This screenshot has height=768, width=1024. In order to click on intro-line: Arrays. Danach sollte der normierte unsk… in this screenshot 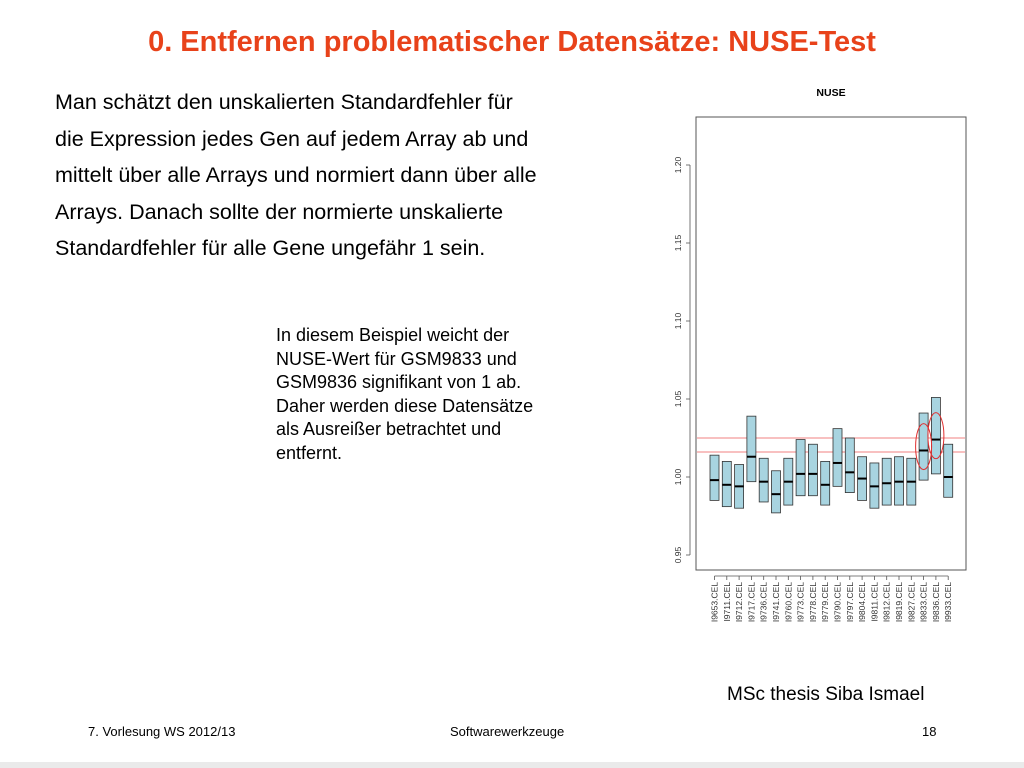, I will do `click(279, 211)`.